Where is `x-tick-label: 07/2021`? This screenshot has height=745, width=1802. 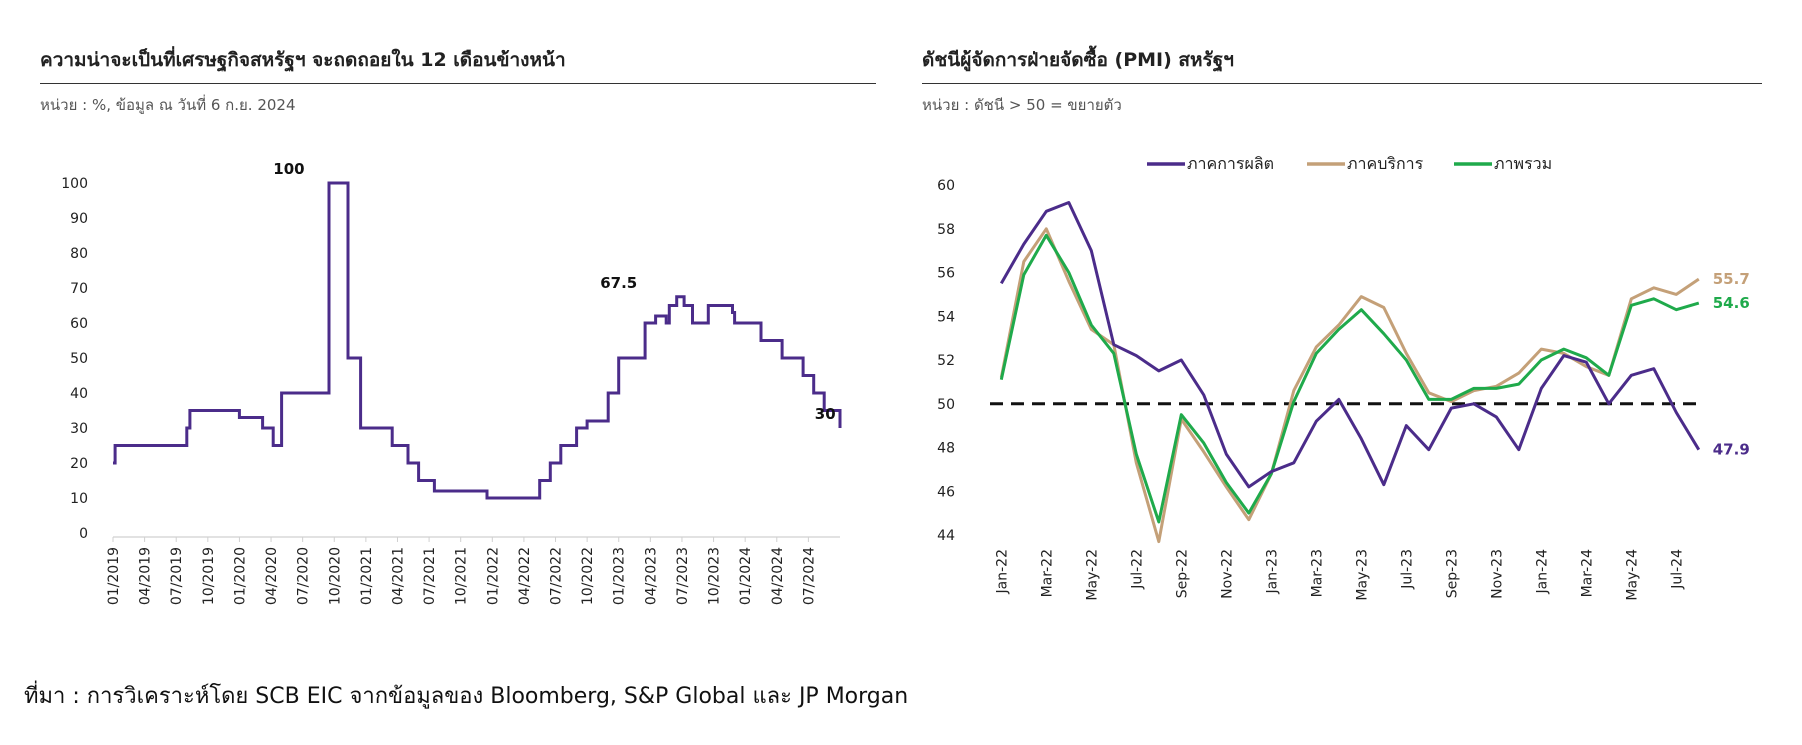 x-tick-label: 07/2021 is located at coordinates (430, 576).